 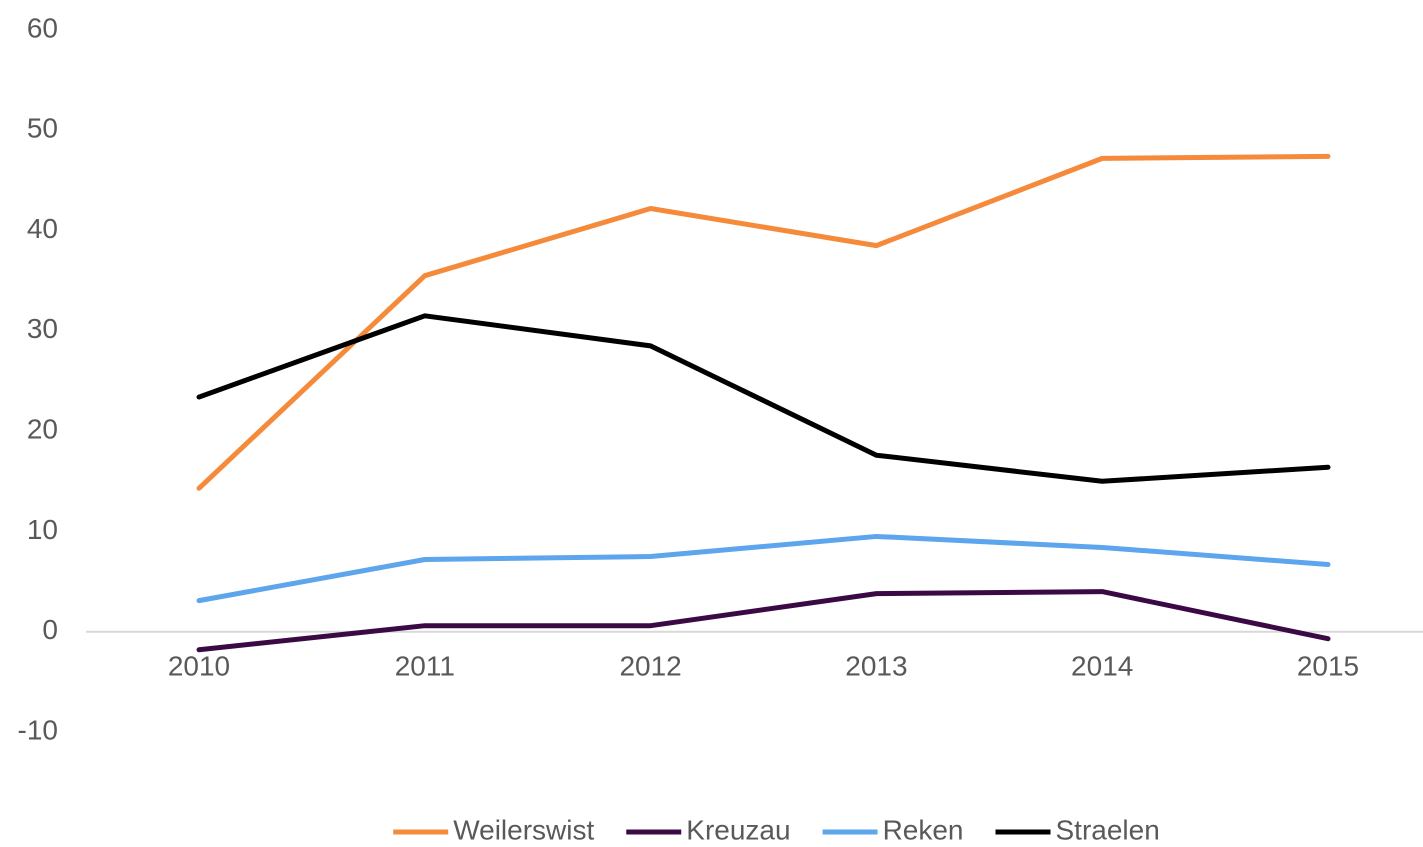 I want to click on legend-label: Weilerswist, so click(x=523, y=829).